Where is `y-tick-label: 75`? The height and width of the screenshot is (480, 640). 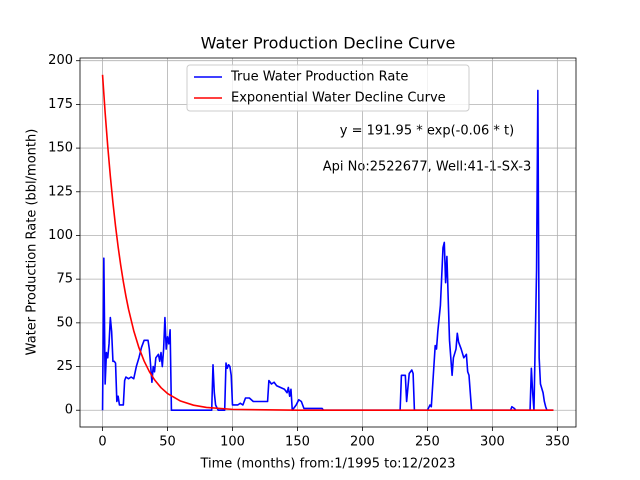
y-tick-label: 75 is located at coordinates (64, 279).